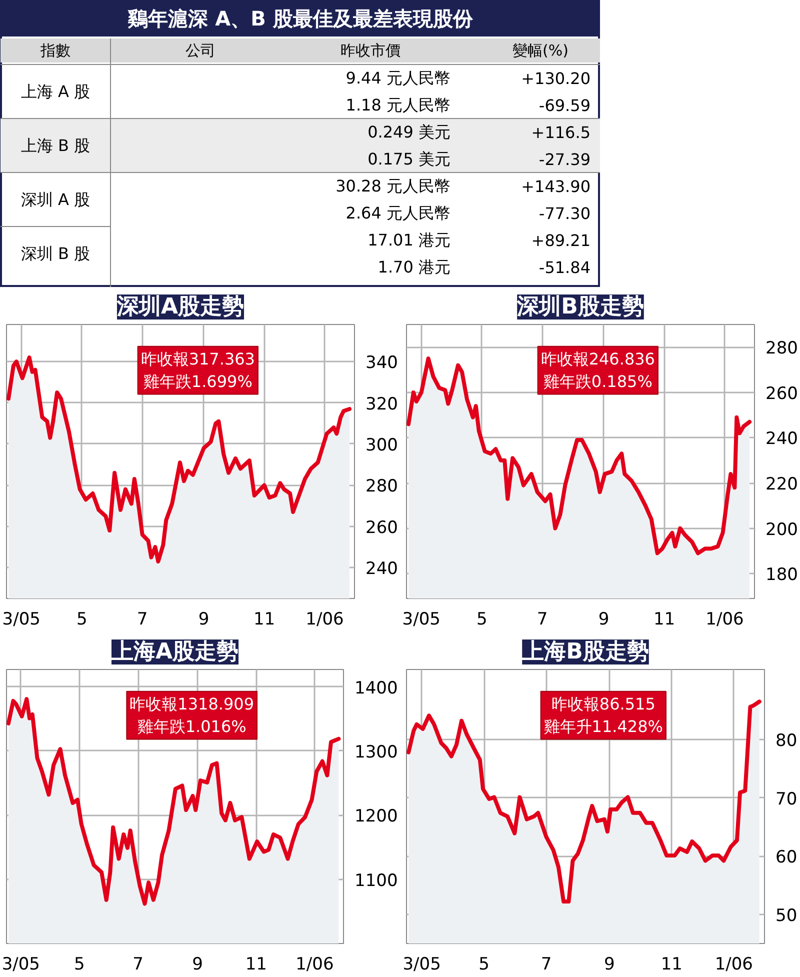 The width and height of the screenshot is (800, 977). What do you see at coordinates (597, 370) in the screenshot?
I see `annotation: 昨收報246.836 雞年跌0.185%` at bounding box center [597, 370].